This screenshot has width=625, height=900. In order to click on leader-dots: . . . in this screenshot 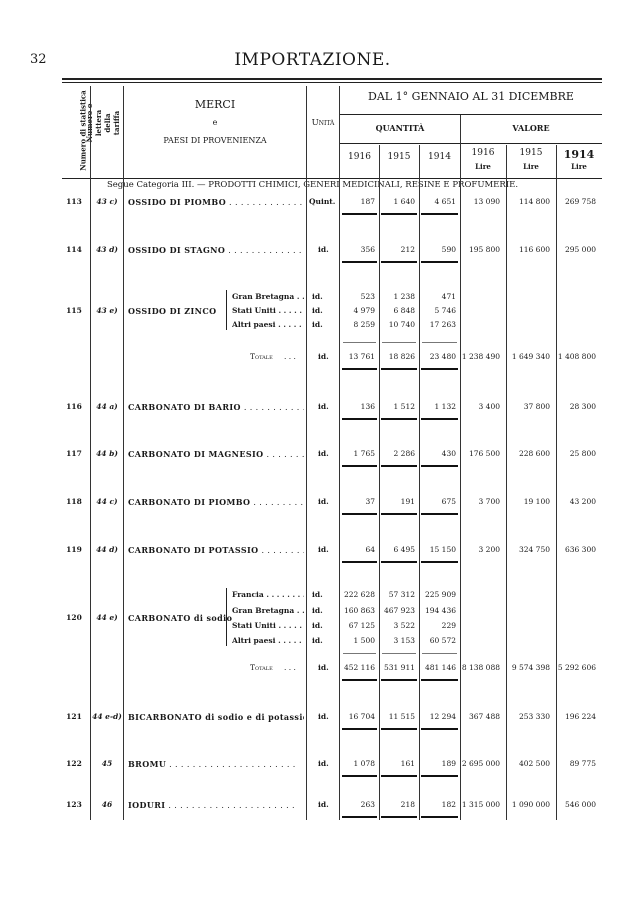, I will do `click(290, 356)`.